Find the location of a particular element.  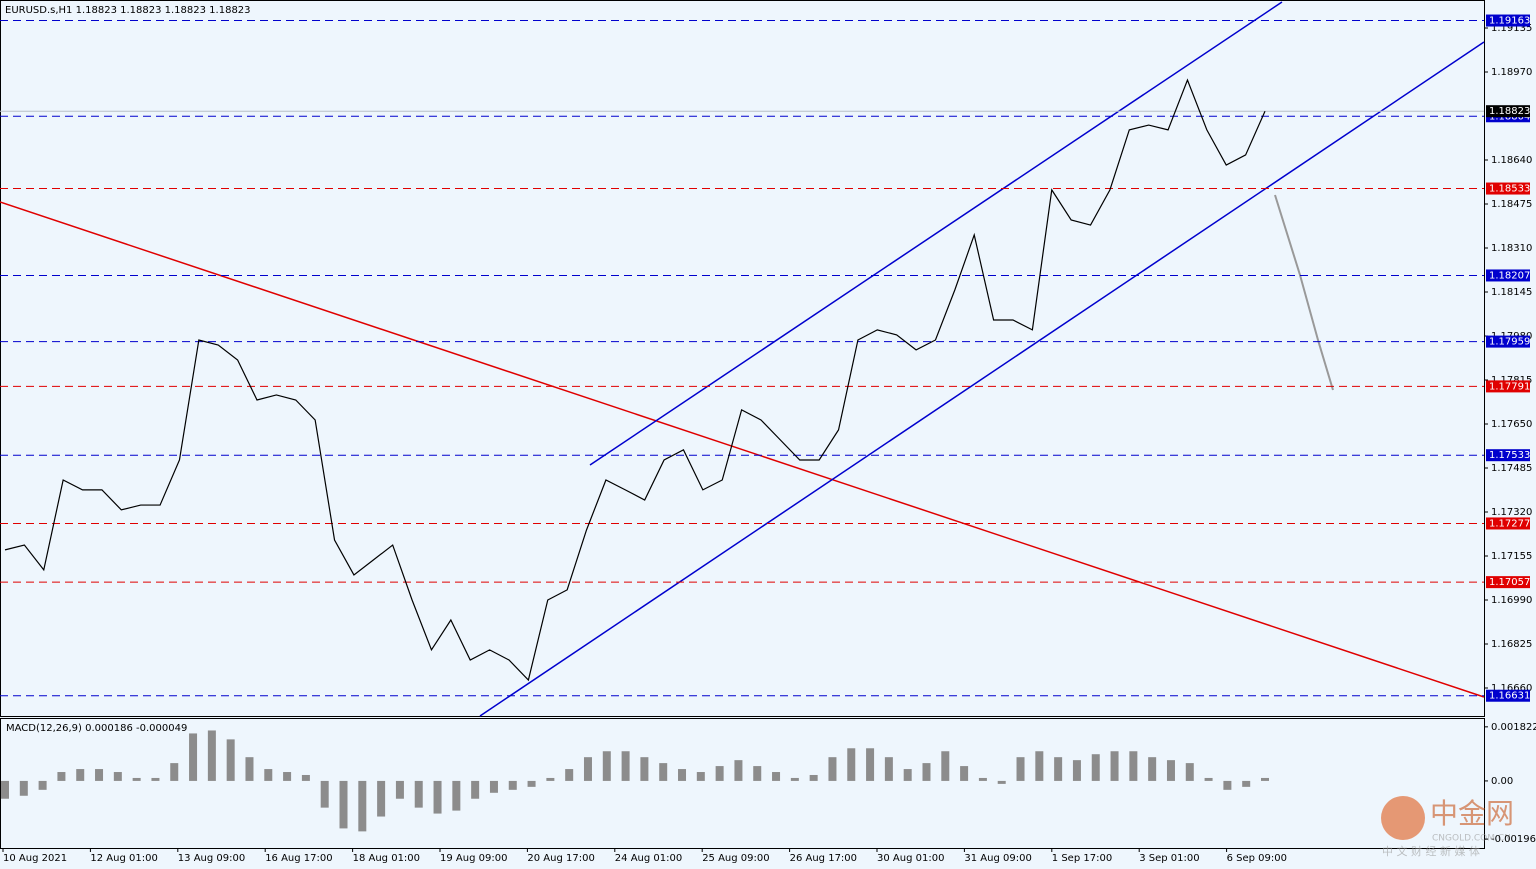

x-tick-label: 24 Aug 01:00 is located at coordinates (648, 858).